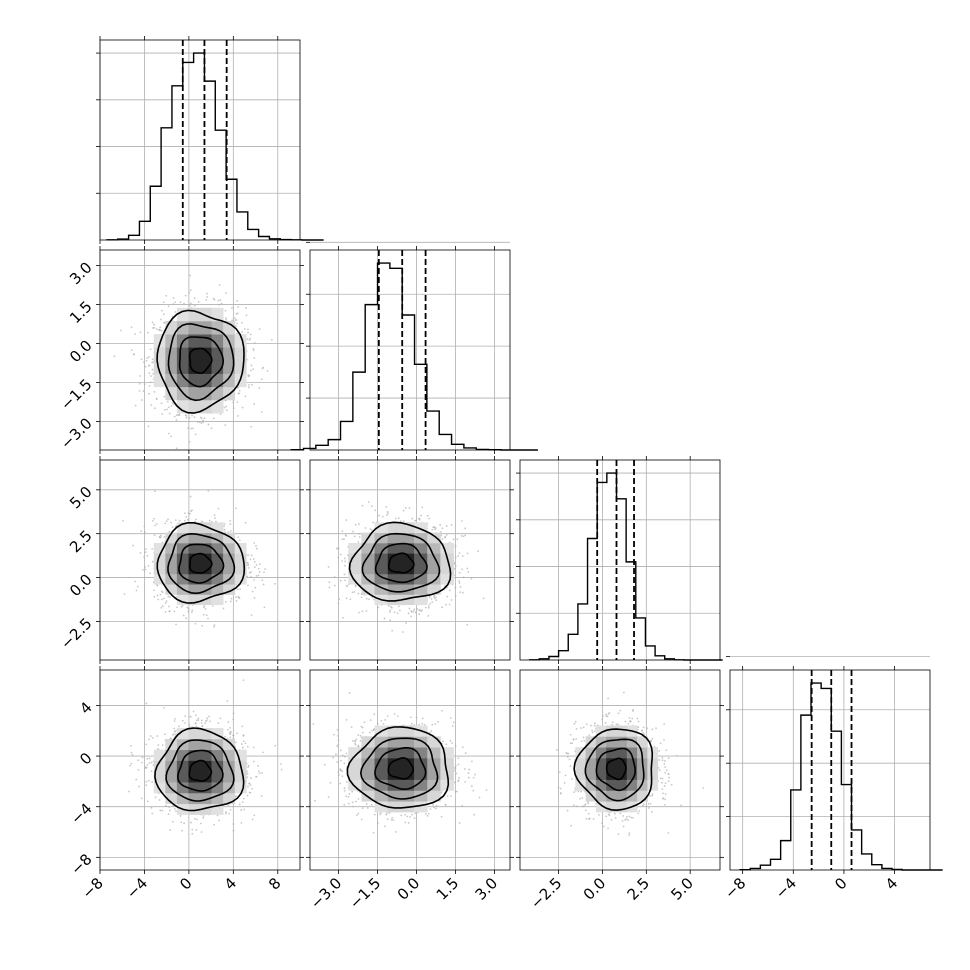  What do you see at coordinates (487, 889) in the screenshot?
I see `x-tick-label: 3.0` at bounding box center [487, 889].